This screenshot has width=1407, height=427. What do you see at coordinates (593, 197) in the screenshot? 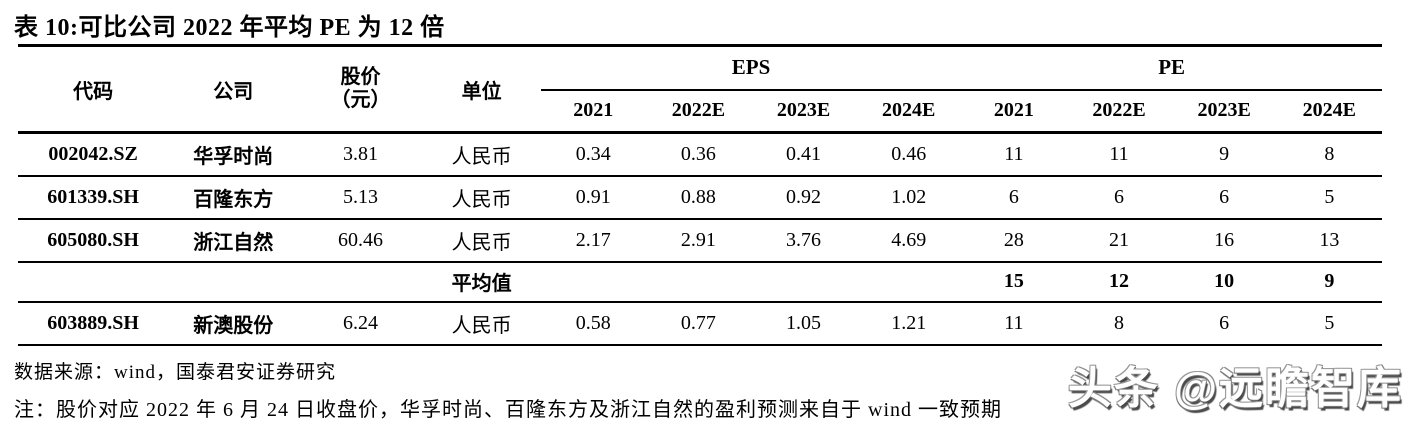
I see `cell-eps-2021: 0.91` at bounding box center [593, 197].